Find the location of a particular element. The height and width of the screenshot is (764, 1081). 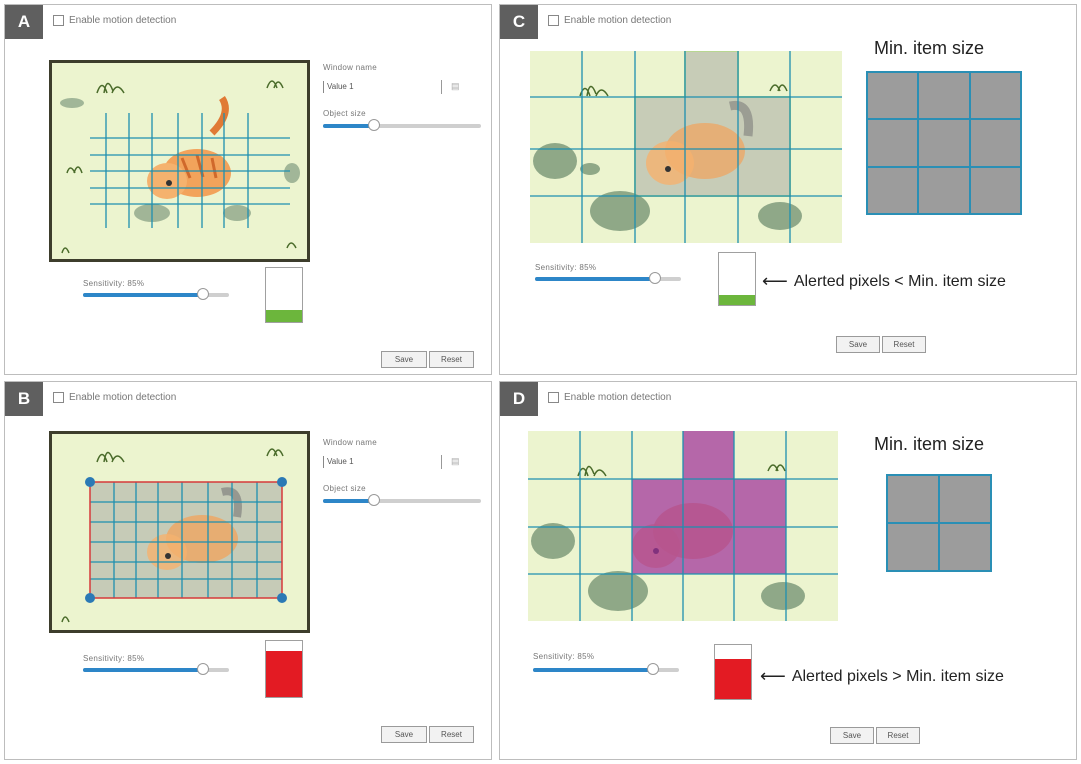

detection-rect is located at coordinates (186, 540).